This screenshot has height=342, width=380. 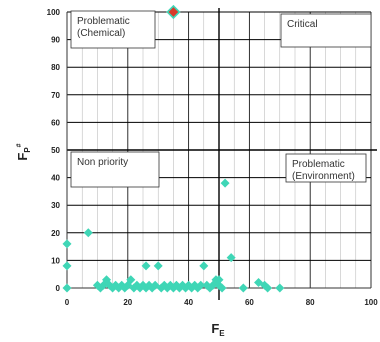 What do you see at coordinates (249, 302) in the screenshot?
I see `x-tick-label: 60` at bounding box center [249, 302].